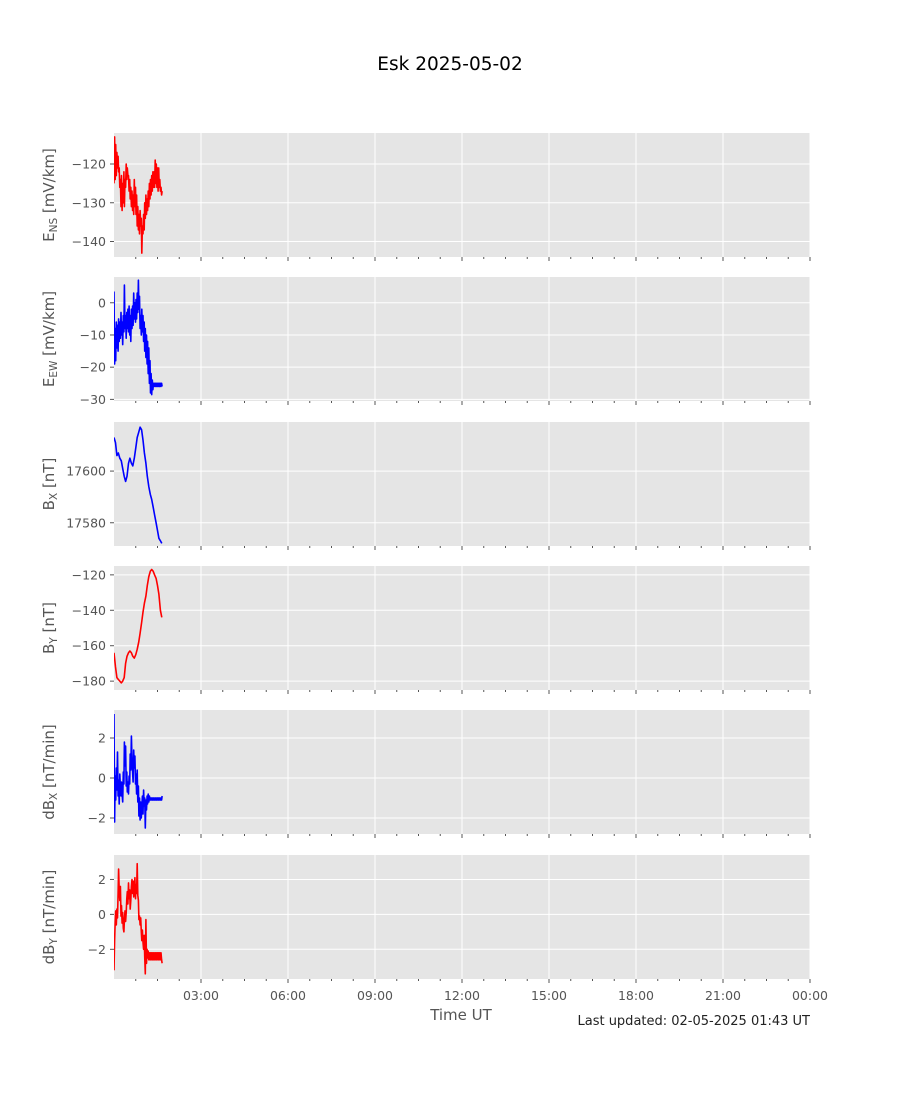 This screenshot has height=1100, width=900. I want to click on x-tick-label: 15:00, so click(549, 995).